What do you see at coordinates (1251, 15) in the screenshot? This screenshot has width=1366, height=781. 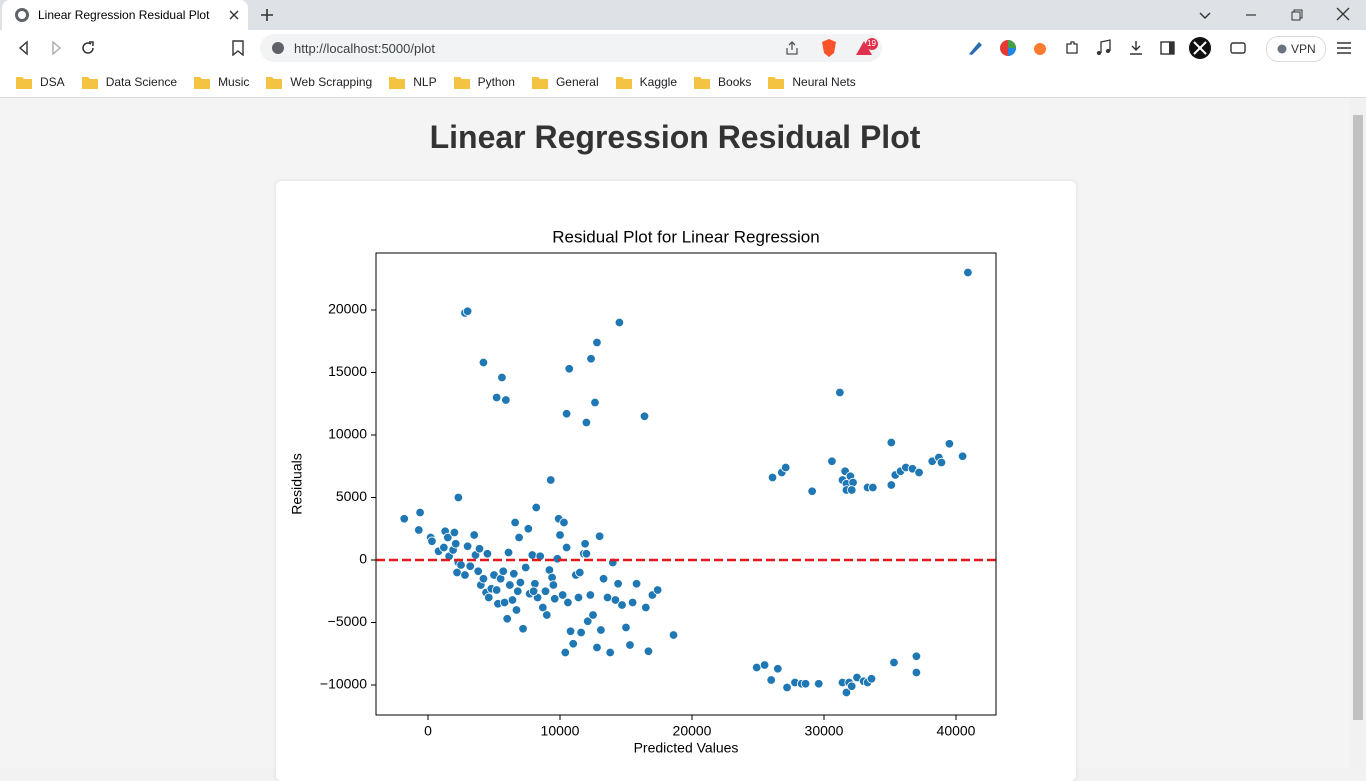 I see `minimize` at bounding box center [1251, 15].